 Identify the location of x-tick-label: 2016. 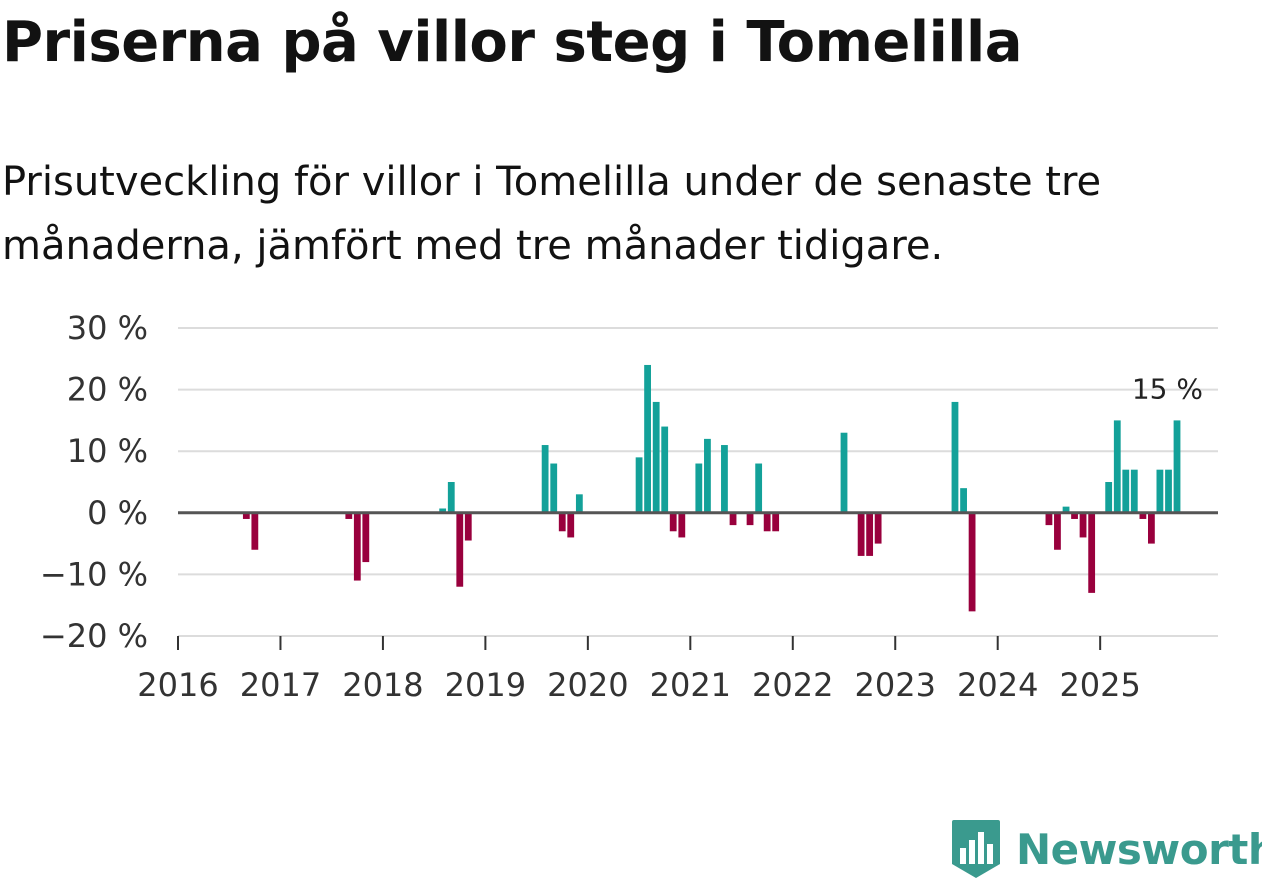
(177, 685).